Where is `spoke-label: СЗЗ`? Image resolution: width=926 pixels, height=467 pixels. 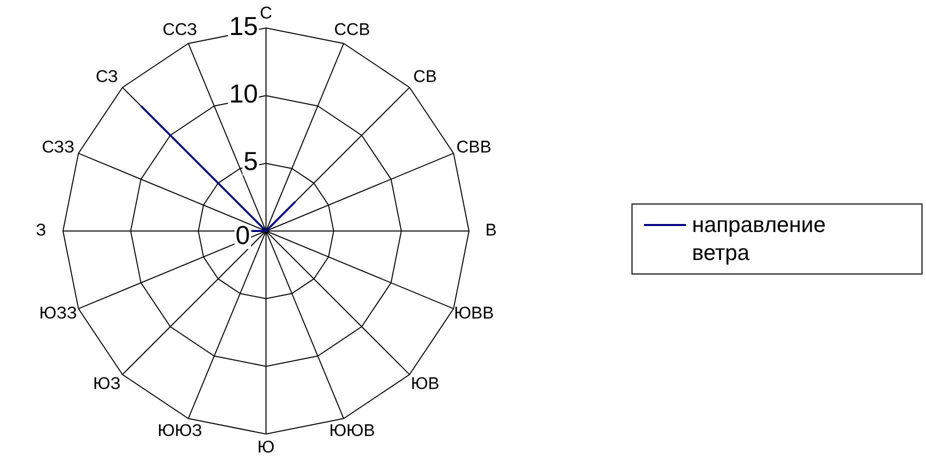
spoke-label: СЗЗ is located at coordinates (58, 146).